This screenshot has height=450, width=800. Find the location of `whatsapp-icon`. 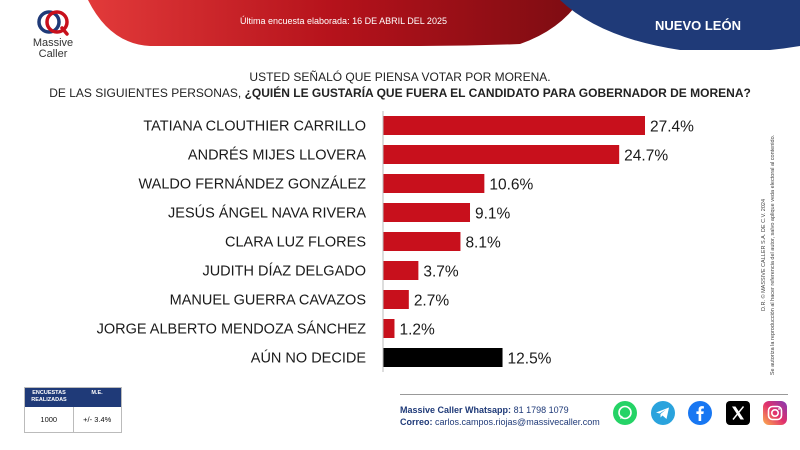

whatsapp-icon is located at coordinates (625, 413).